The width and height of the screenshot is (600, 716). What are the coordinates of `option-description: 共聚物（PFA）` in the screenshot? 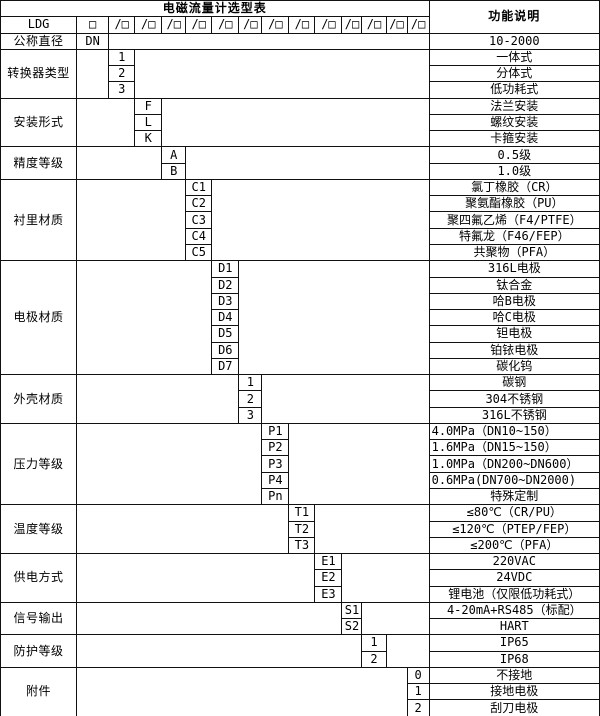 It's located at (514, 252).